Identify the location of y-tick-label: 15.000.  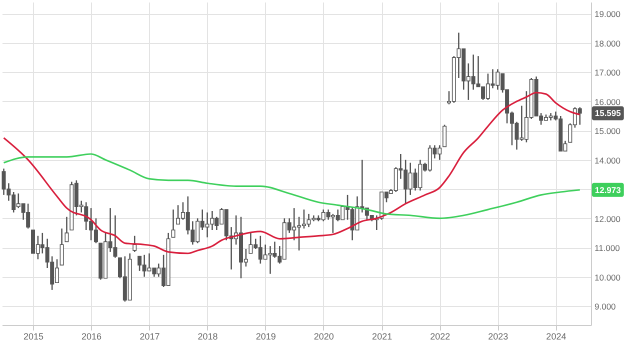
(607, 131).